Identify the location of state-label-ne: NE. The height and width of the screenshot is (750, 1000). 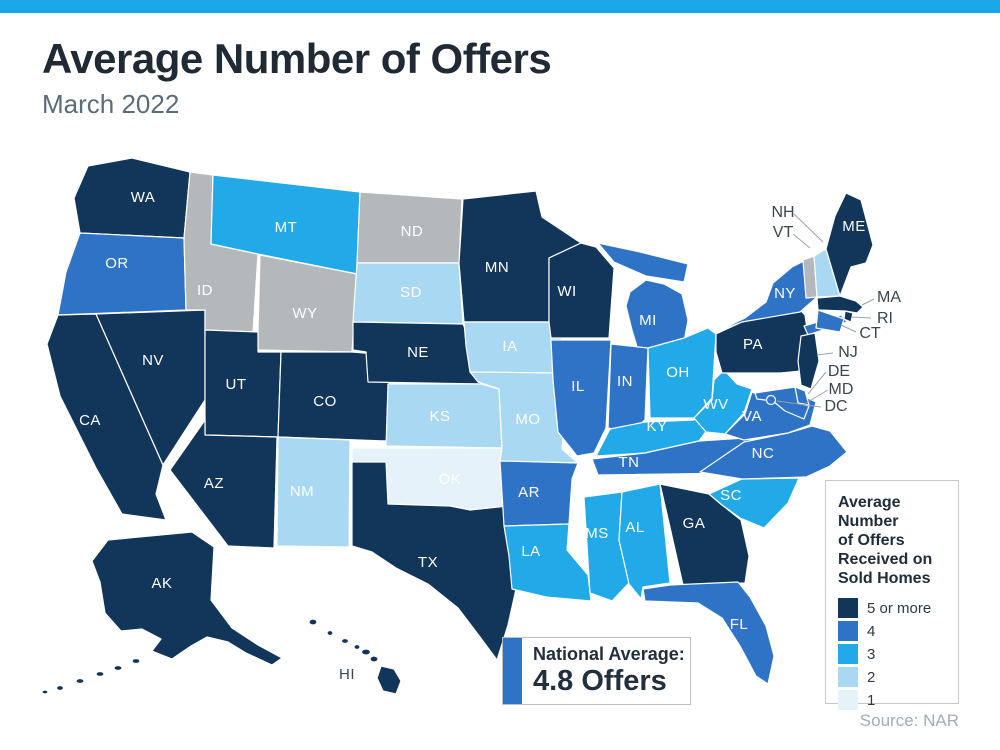
(418, 352).